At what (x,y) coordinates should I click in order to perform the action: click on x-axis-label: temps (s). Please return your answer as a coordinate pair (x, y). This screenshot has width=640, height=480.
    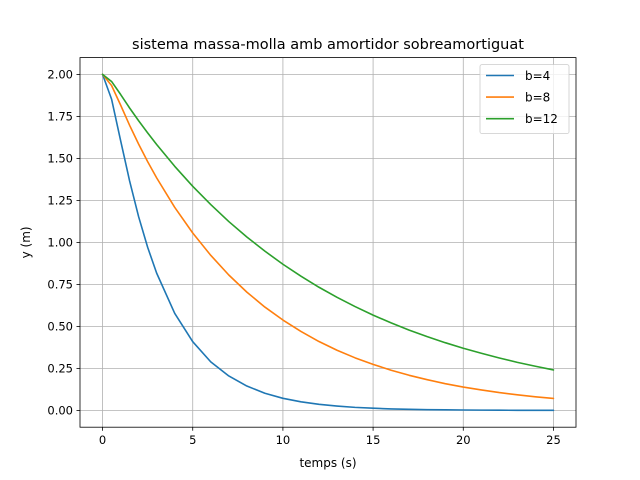
    Looking at the image, I should click on (327, 463).